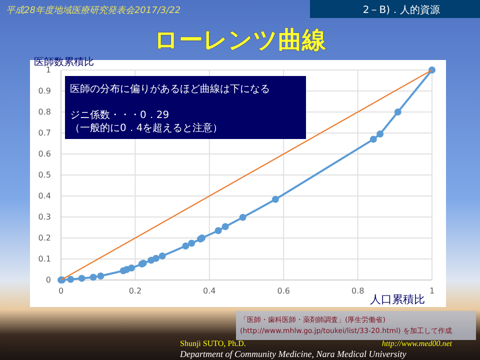 This screenshot has width=480, height=360. What do you see at coordinates (44, 196) in the screenshot?
I see `y-tick-label: 0.4` at bounding box center [44, 196].